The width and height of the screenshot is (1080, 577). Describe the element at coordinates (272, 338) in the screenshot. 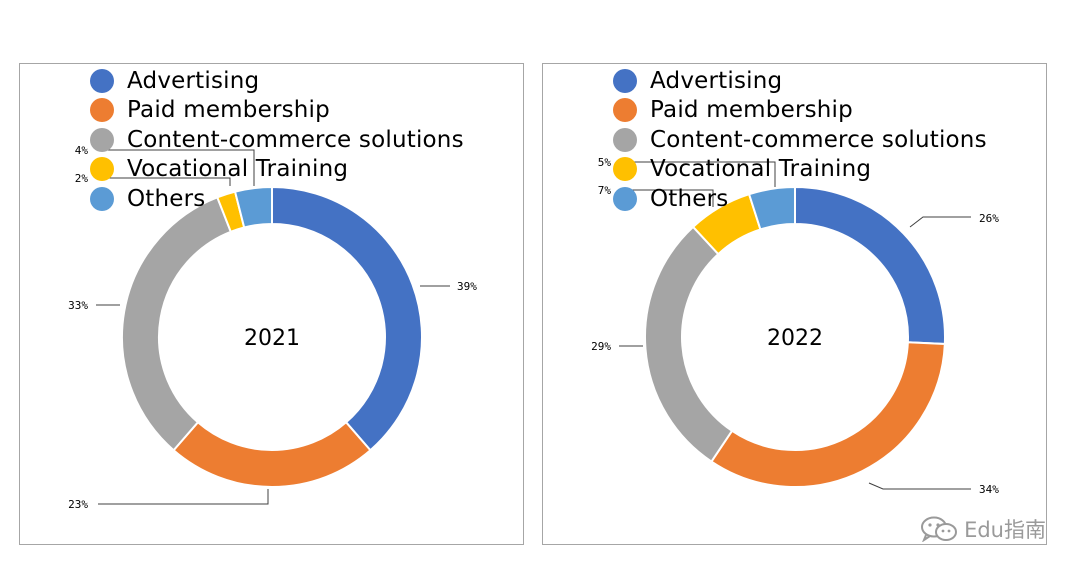

I see `center-year-label: 2021` at that location.